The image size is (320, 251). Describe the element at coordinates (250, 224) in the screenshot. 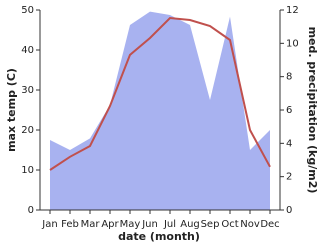

I see `x-tick-label: Nov` at that location.